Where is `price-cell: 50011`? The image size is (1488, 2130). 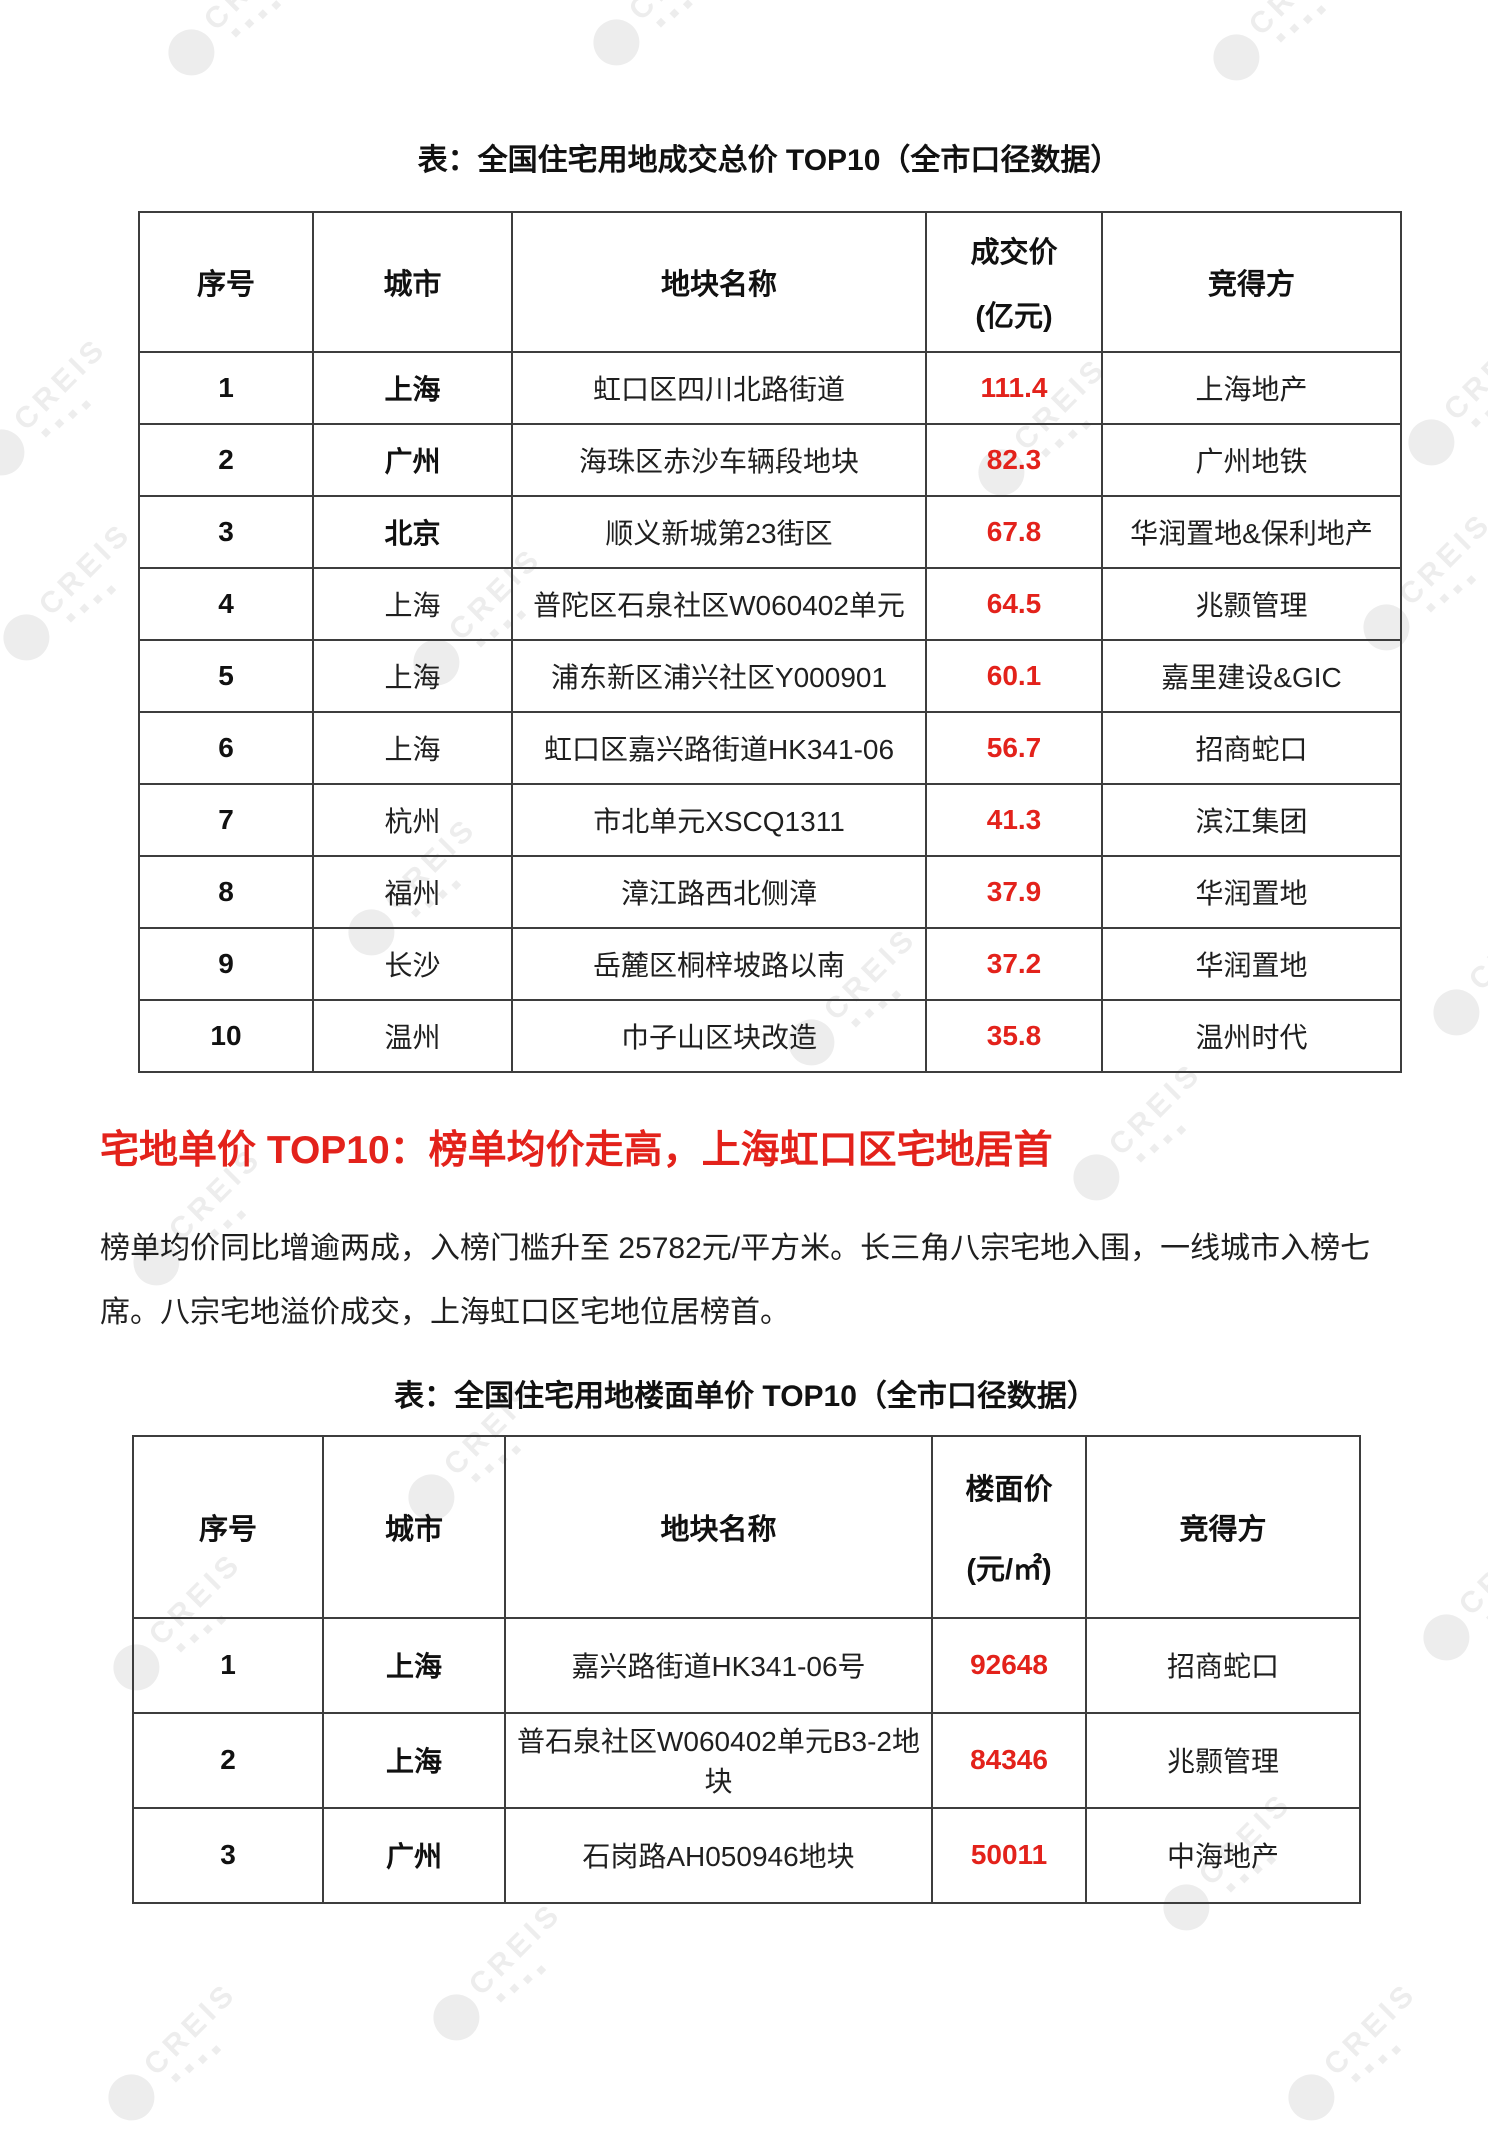
price-cell: 50011 is located at coordinates (1009, 1855).